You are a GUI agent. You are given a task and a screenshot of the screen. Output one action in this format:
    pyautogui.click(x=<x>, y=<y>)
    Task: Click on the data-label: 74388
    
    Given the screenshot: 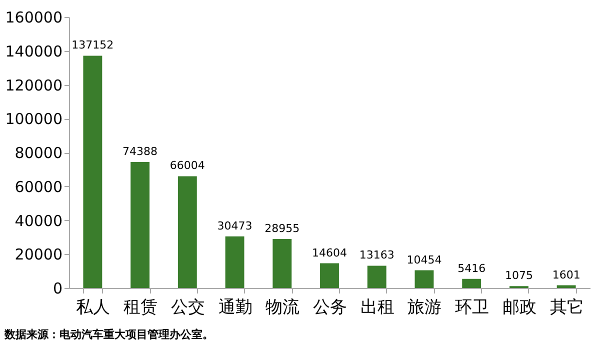 What is the action you would take?
    pyautogui.click(x=140, y=151)
    